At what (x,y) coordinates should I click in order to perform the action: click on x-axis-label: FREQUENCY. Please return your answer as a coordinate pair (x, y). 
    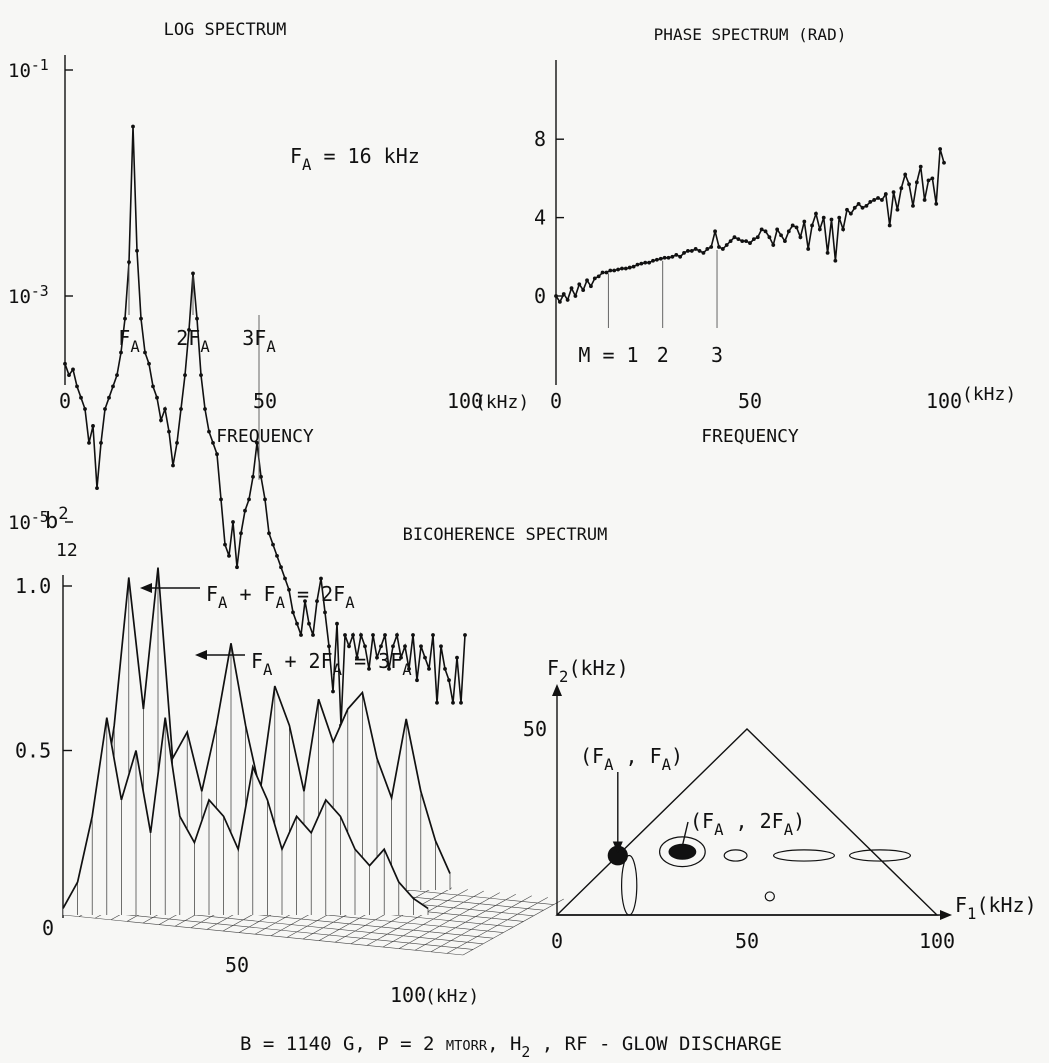
    Looking at the image, I should click on (265, 436).